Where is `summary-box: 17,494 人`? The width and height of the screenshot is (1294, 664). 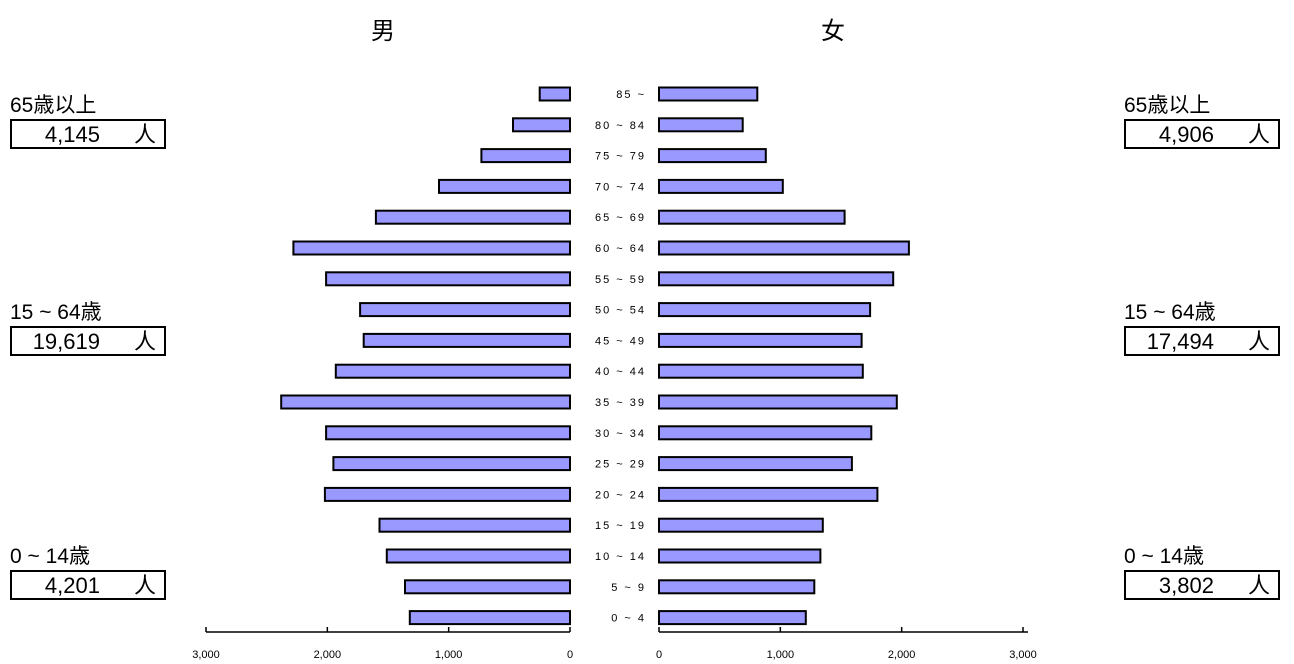
summary-box: 17,494 人 is located at coordinates (1202, 341).